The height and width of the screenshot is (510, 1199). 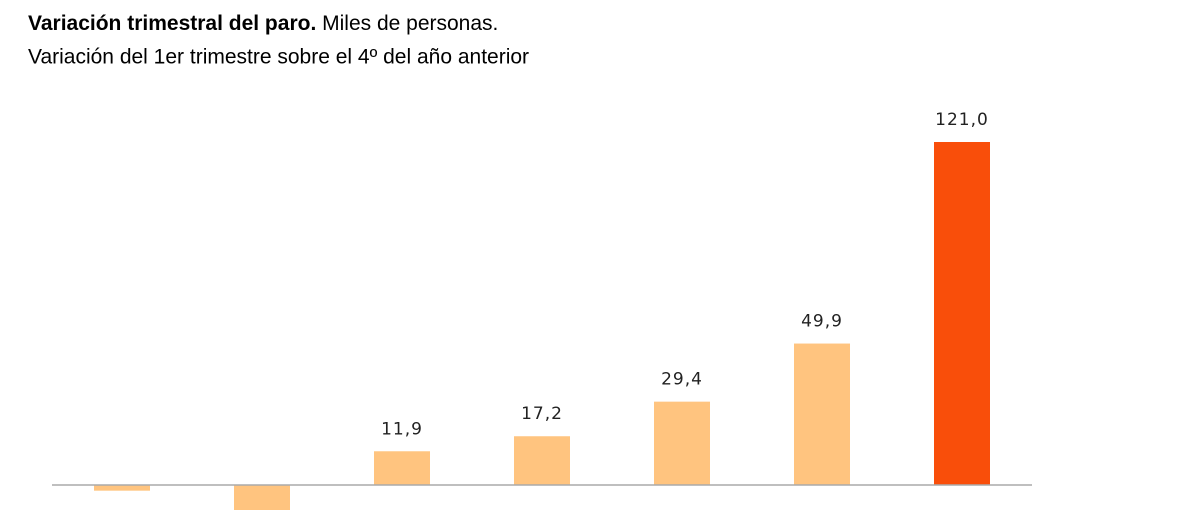 I want to click on value-label: 29,4, so click(x=682, y=380).